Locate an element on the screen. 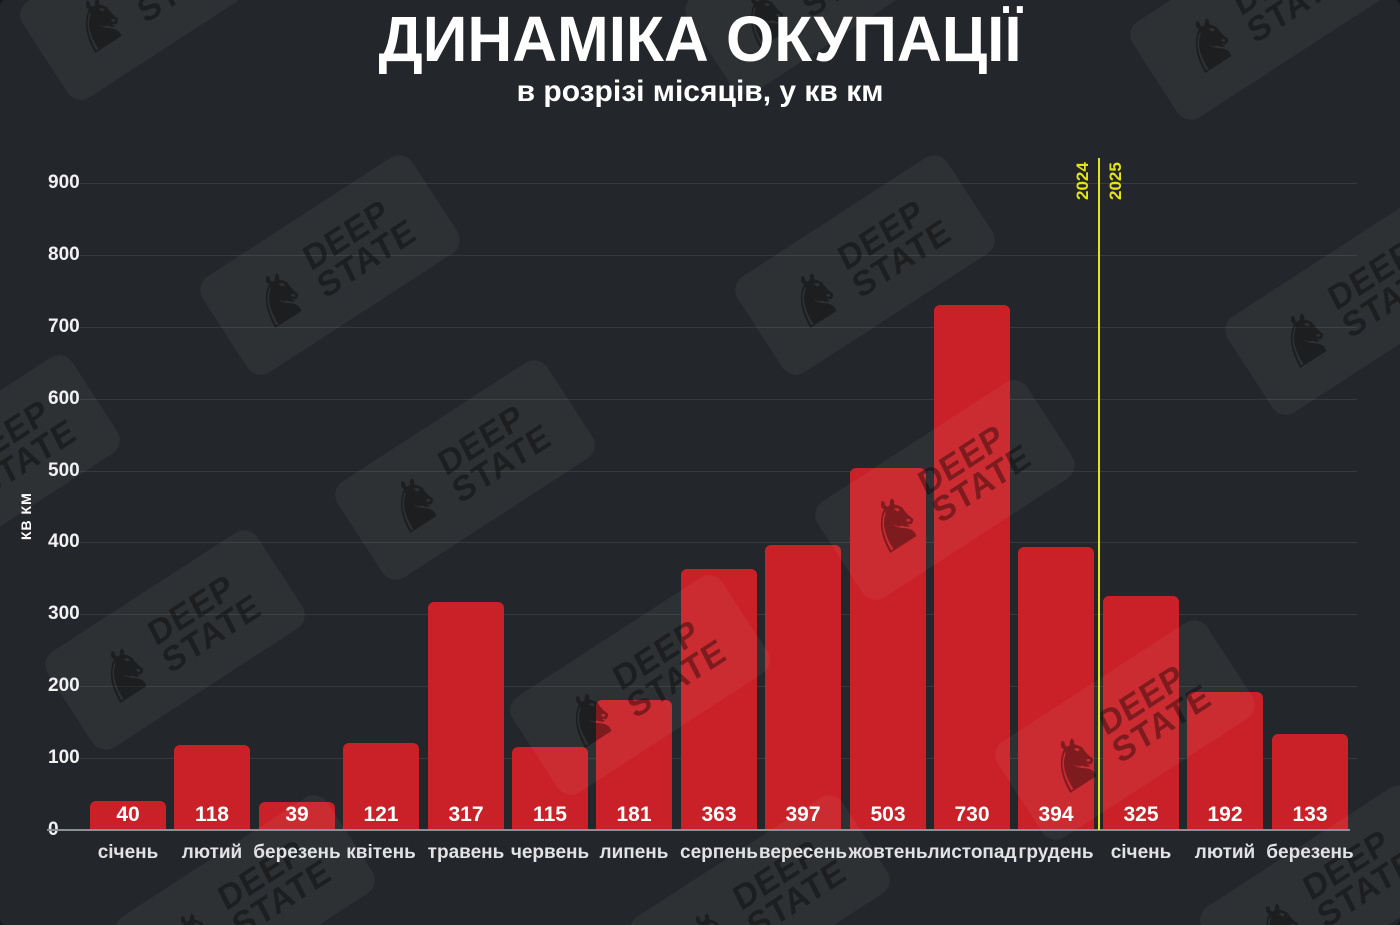 Image resolution: width=1400 pixels, height=925 pixels. chart-subtitle: в розрізі місяців, у кв км is located at coordinates (700, 92).